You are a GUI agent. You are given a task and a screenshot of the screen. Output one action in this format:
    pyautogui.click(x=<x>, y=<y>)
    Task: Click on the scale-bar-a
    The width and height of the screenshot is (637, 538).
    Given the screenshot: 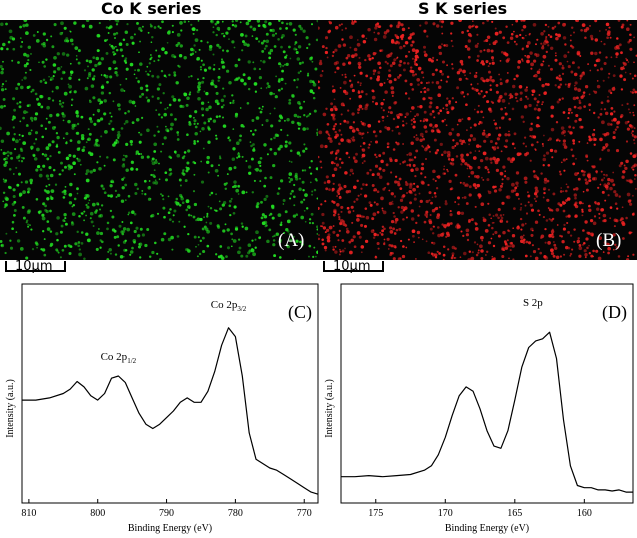 What is the action you would take?
    pyautogui.click(x=35, y=266)
    